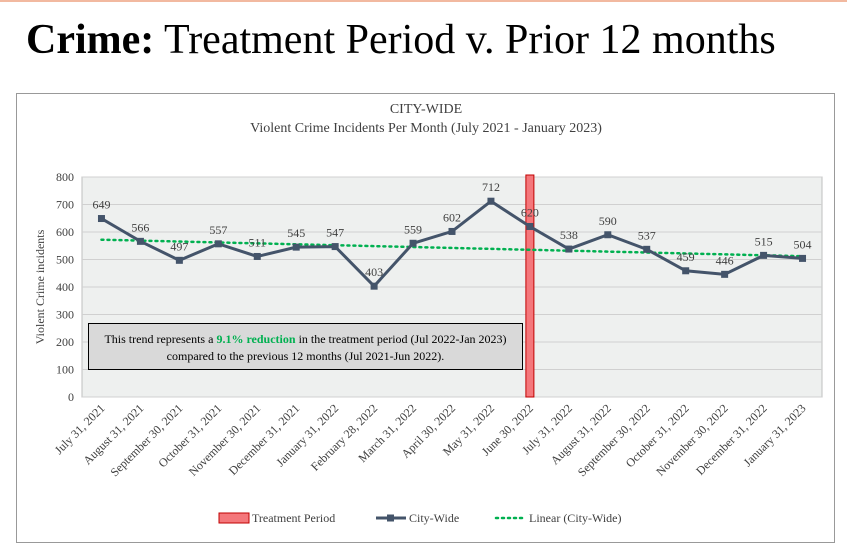 Image resolution: width=847 pixels, height=543 pixels. I want to click on data-label: 504, so click(803, 244).